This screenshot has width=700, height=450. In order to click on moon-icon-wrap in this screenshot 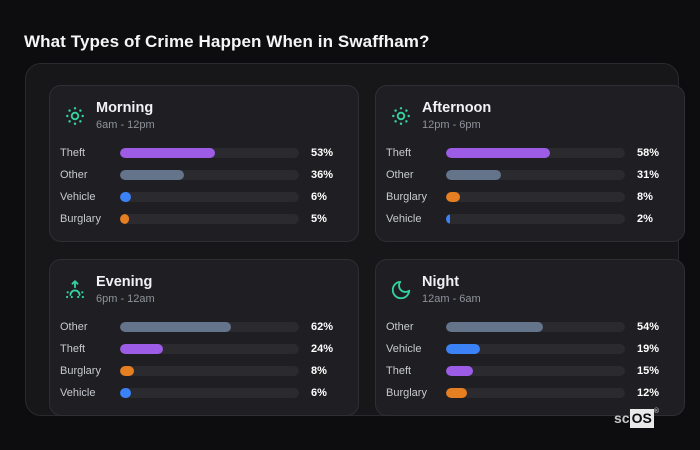, I will do `click(401, 290)`.